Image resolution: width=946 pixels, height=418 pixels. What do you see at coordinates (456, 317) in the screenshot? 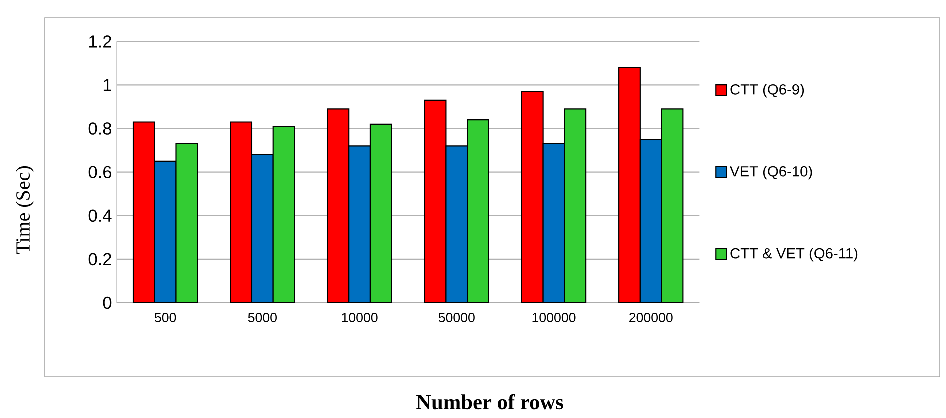
I see `x-tick-label: 50000` at bounding box center [456, 317].